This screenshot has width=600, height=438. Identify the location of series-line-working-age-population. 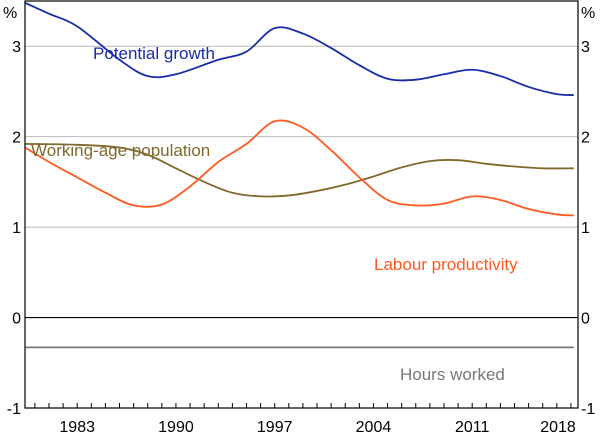
(299, 170).